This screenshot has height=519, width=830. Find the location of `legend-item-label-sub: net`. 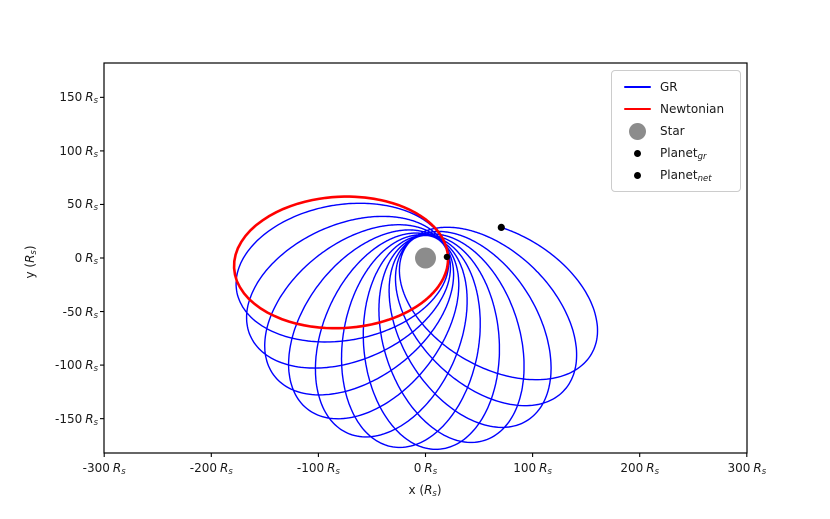

legend-item-label-sub: net is located at coordinates (704, 179).